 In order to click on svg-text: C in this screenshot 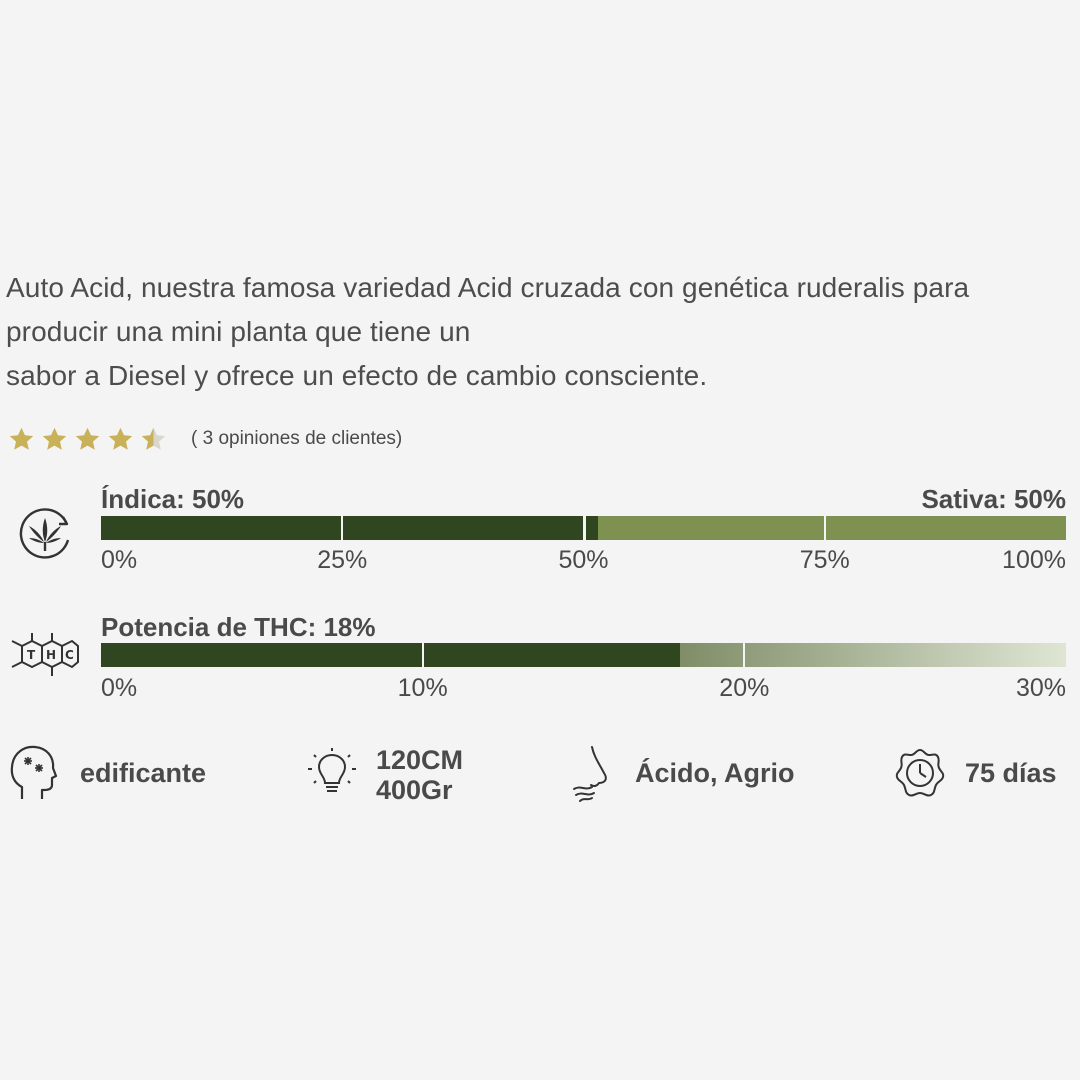, I will do `click(69, 655)`.